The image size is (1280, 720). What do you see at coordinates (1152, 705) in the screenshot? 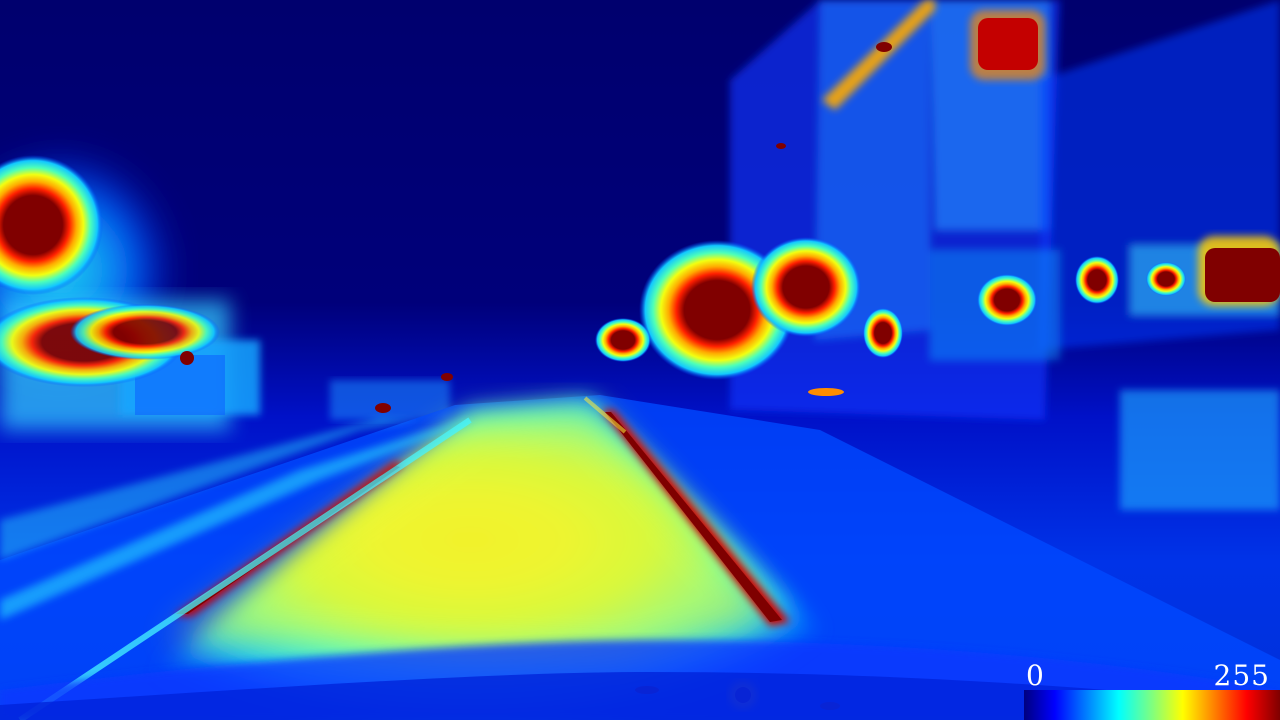
I see `colorbar-gradient` at bounding box center [1152, 705].